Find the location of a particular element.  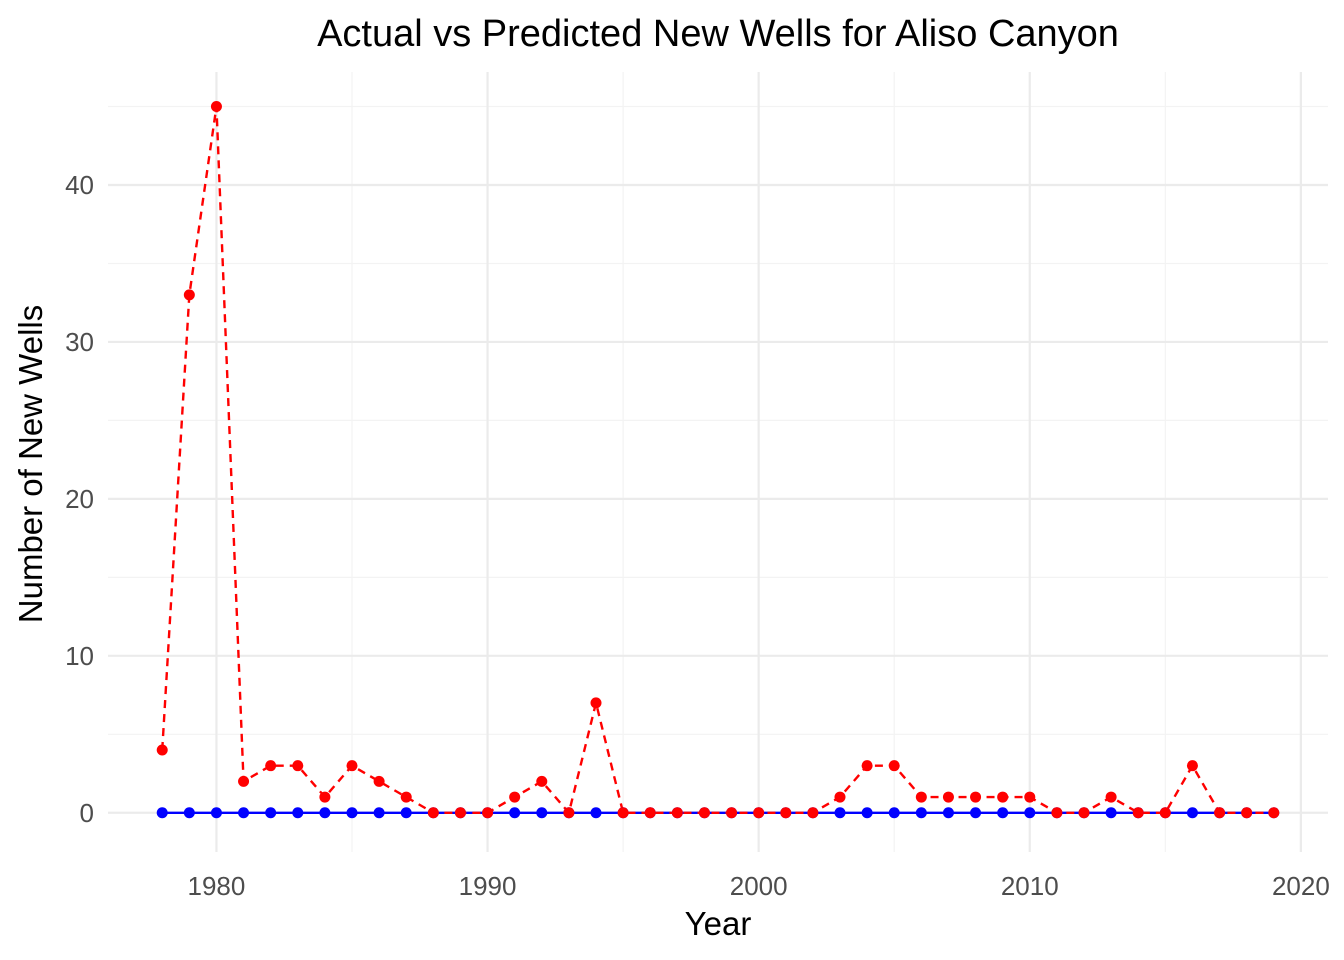

y-tick-label: 0 is located at coordinates (87, 813).